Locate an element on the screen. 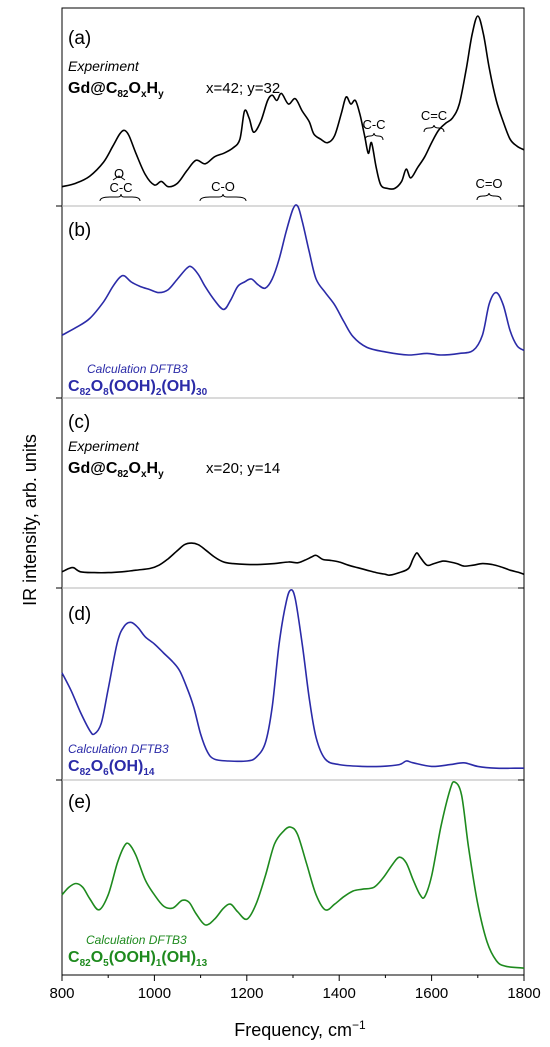 The image size is (550, 1047). anno-epoxide-ring is located at coordinates (119, 178).